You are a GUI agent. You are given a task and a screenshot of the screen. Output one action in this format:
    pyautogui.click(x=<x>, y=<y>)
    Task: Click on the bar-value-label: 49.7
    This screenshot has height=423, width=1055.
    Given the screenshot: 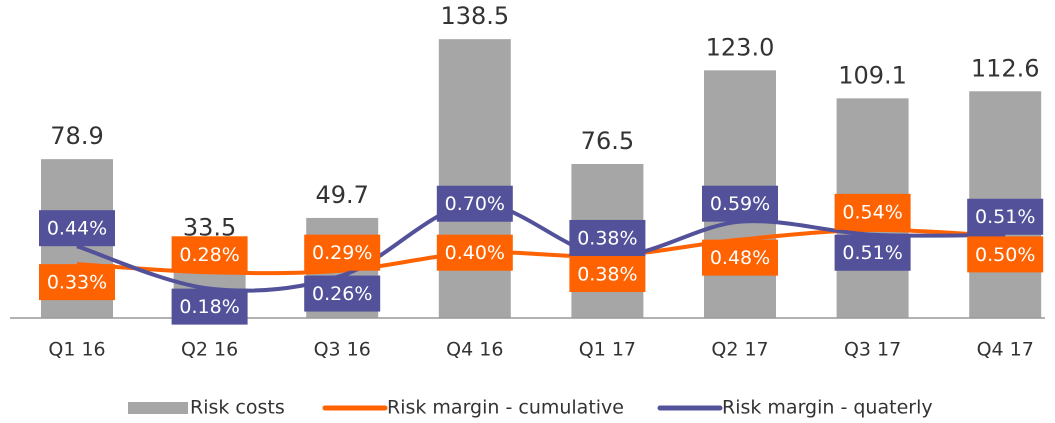 What is the action you would take?
    pyautogui.click(x=341, y=195)
    